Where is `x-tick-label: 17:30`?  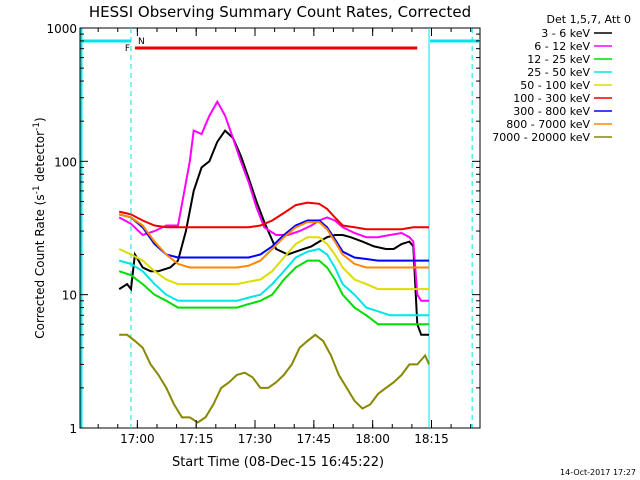 x-tick-label: 17:30 is located at coordinates (255, 439).